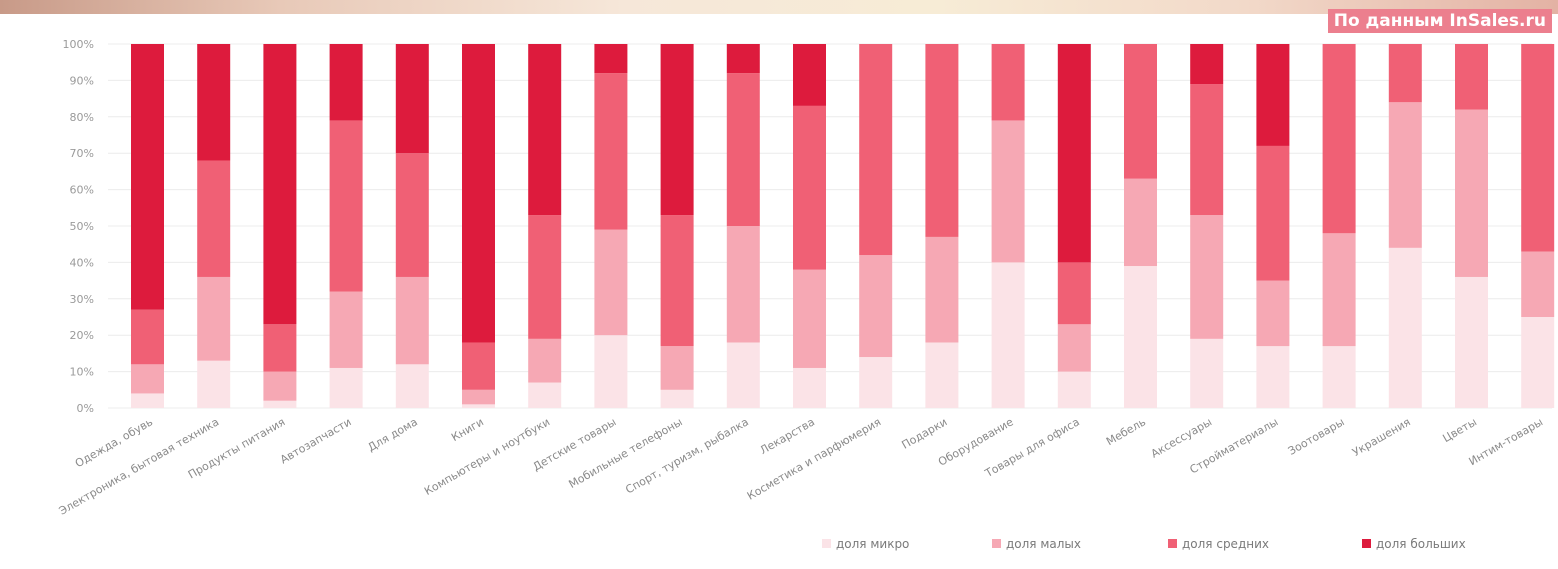 The width and height of the screenshot is (1558, 569). What do you see at coordinates (1366, 543) in the screenshot?
I see `legend-swatch-large` at bounding box center [1366, 543].